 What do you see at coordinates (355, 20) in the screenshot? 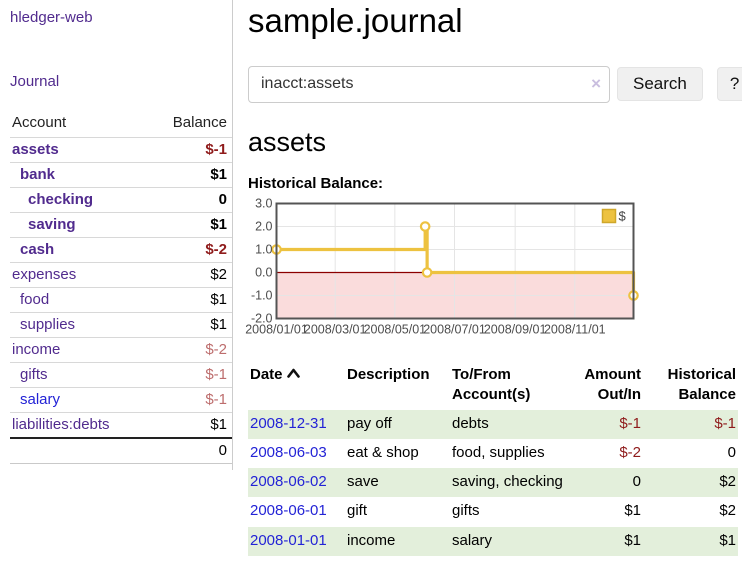
I see `page-title: sample.journal` at bounding box center [355, 20].